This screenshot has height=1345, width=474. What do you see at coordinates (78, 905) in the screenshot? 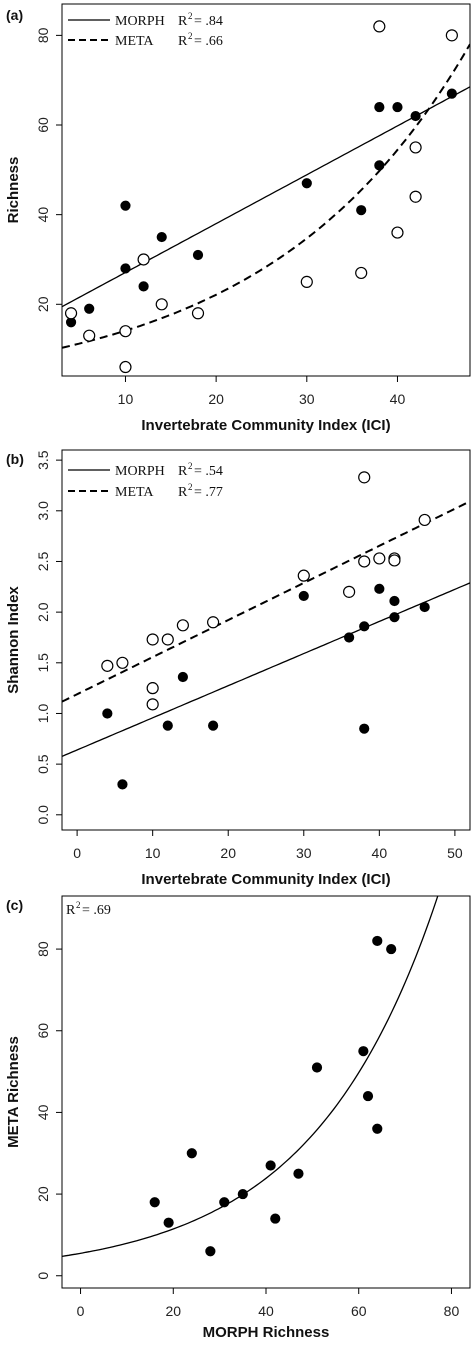
I see `panel-c-r2-sup: 2` at bounding box center [78, 905].